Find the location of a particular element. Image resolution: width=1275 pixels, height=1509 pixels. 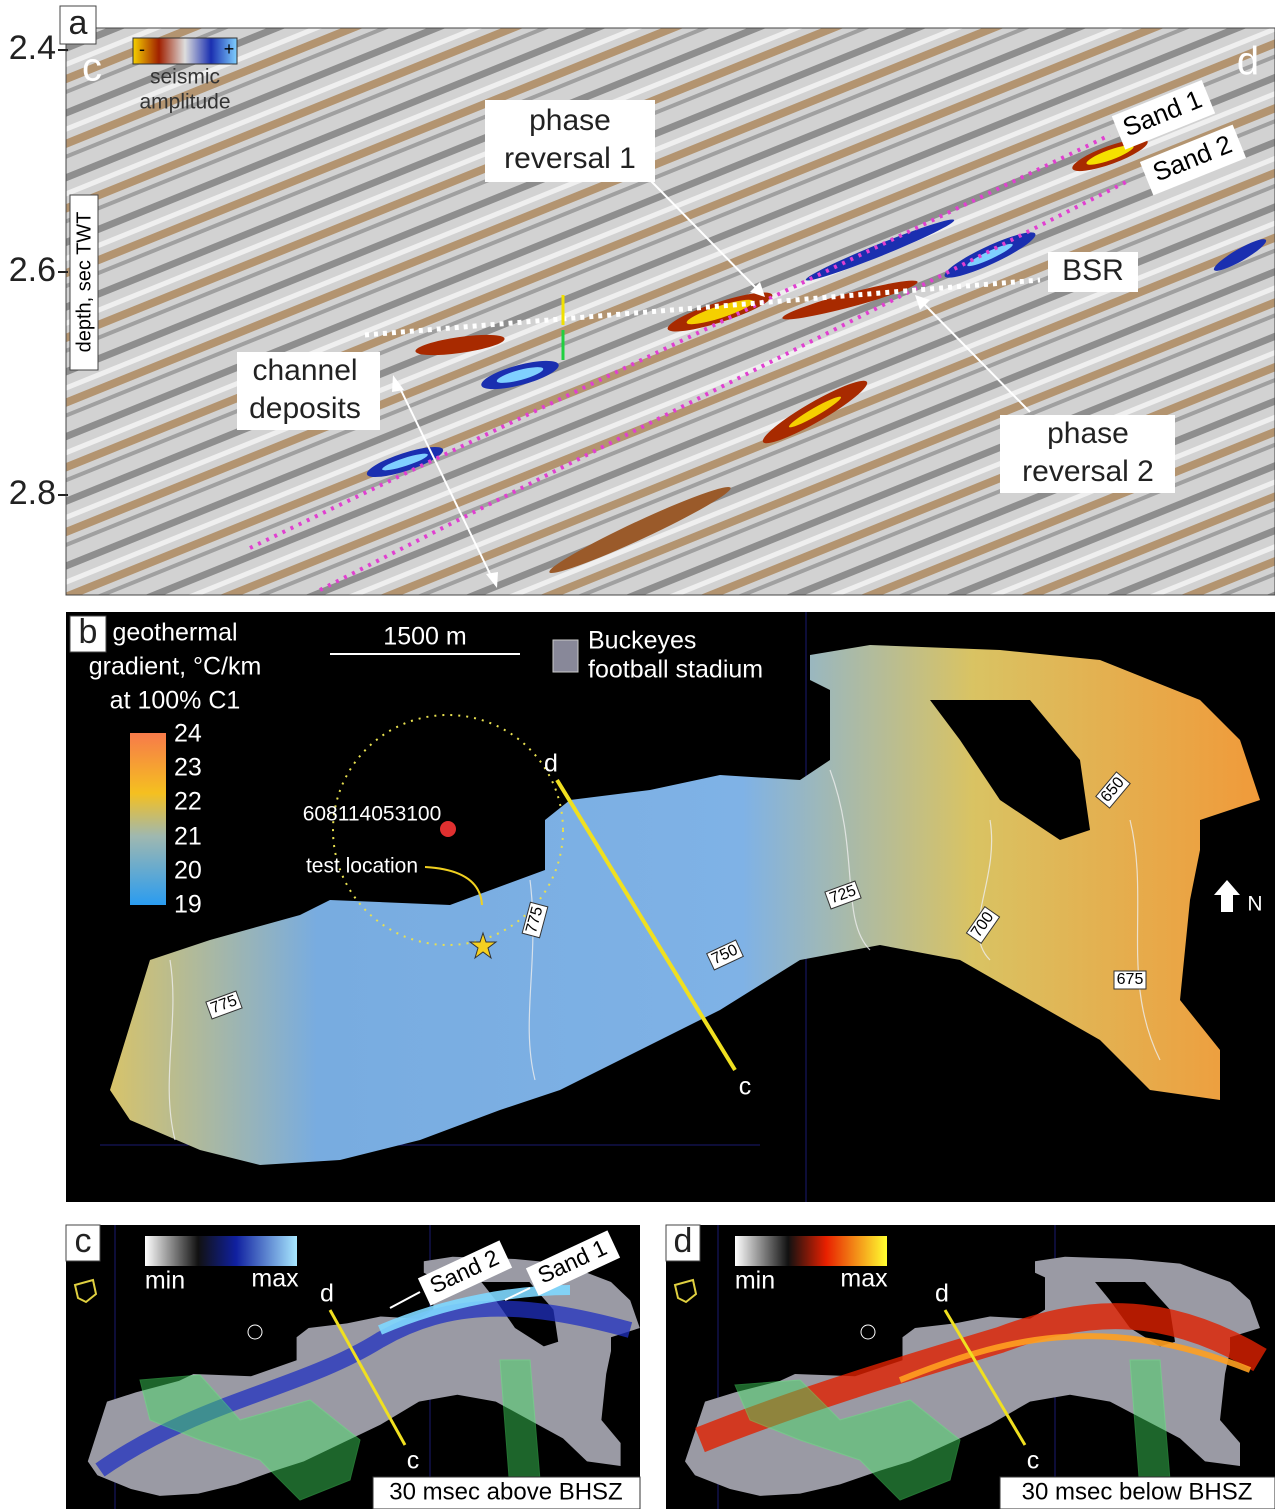

legend-title: geothermal is located at coordinates (174, 633).